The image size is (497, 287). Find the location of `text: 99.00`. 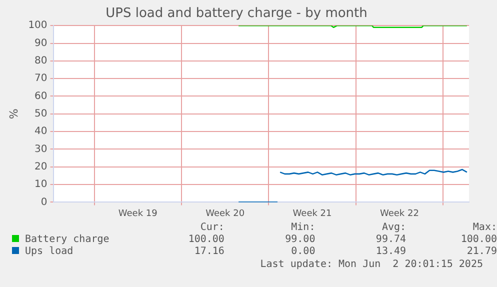

text: 99.00 is located at coordinates (300, 240).